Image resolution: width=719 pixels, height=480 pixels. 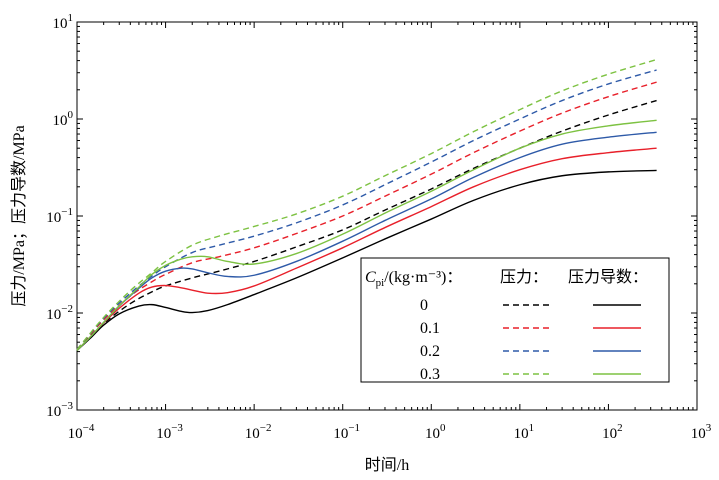 I want to click on legend-title: Cpi/(kg·m⁻³)：, so click(x=413, y=279).